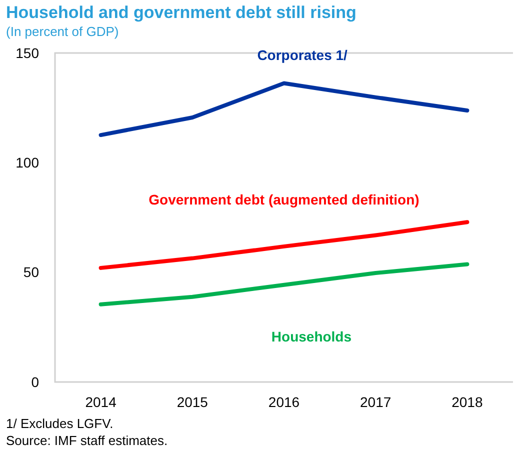  What do you see at coordinates (87, 440) in the screenshot?
I see `source-note: Source: IMF staff estimates.` at bounding box center [87, 440].